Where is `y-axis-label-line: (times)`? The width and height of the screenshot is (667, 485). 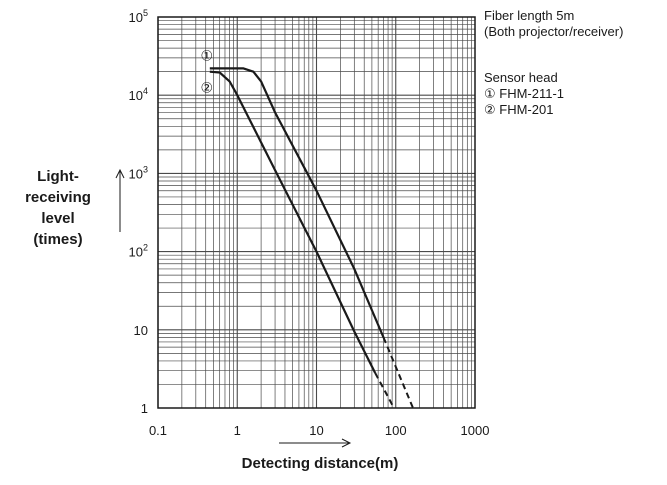 y-axis-label-line: (times) is located at coordinates (58, 239).